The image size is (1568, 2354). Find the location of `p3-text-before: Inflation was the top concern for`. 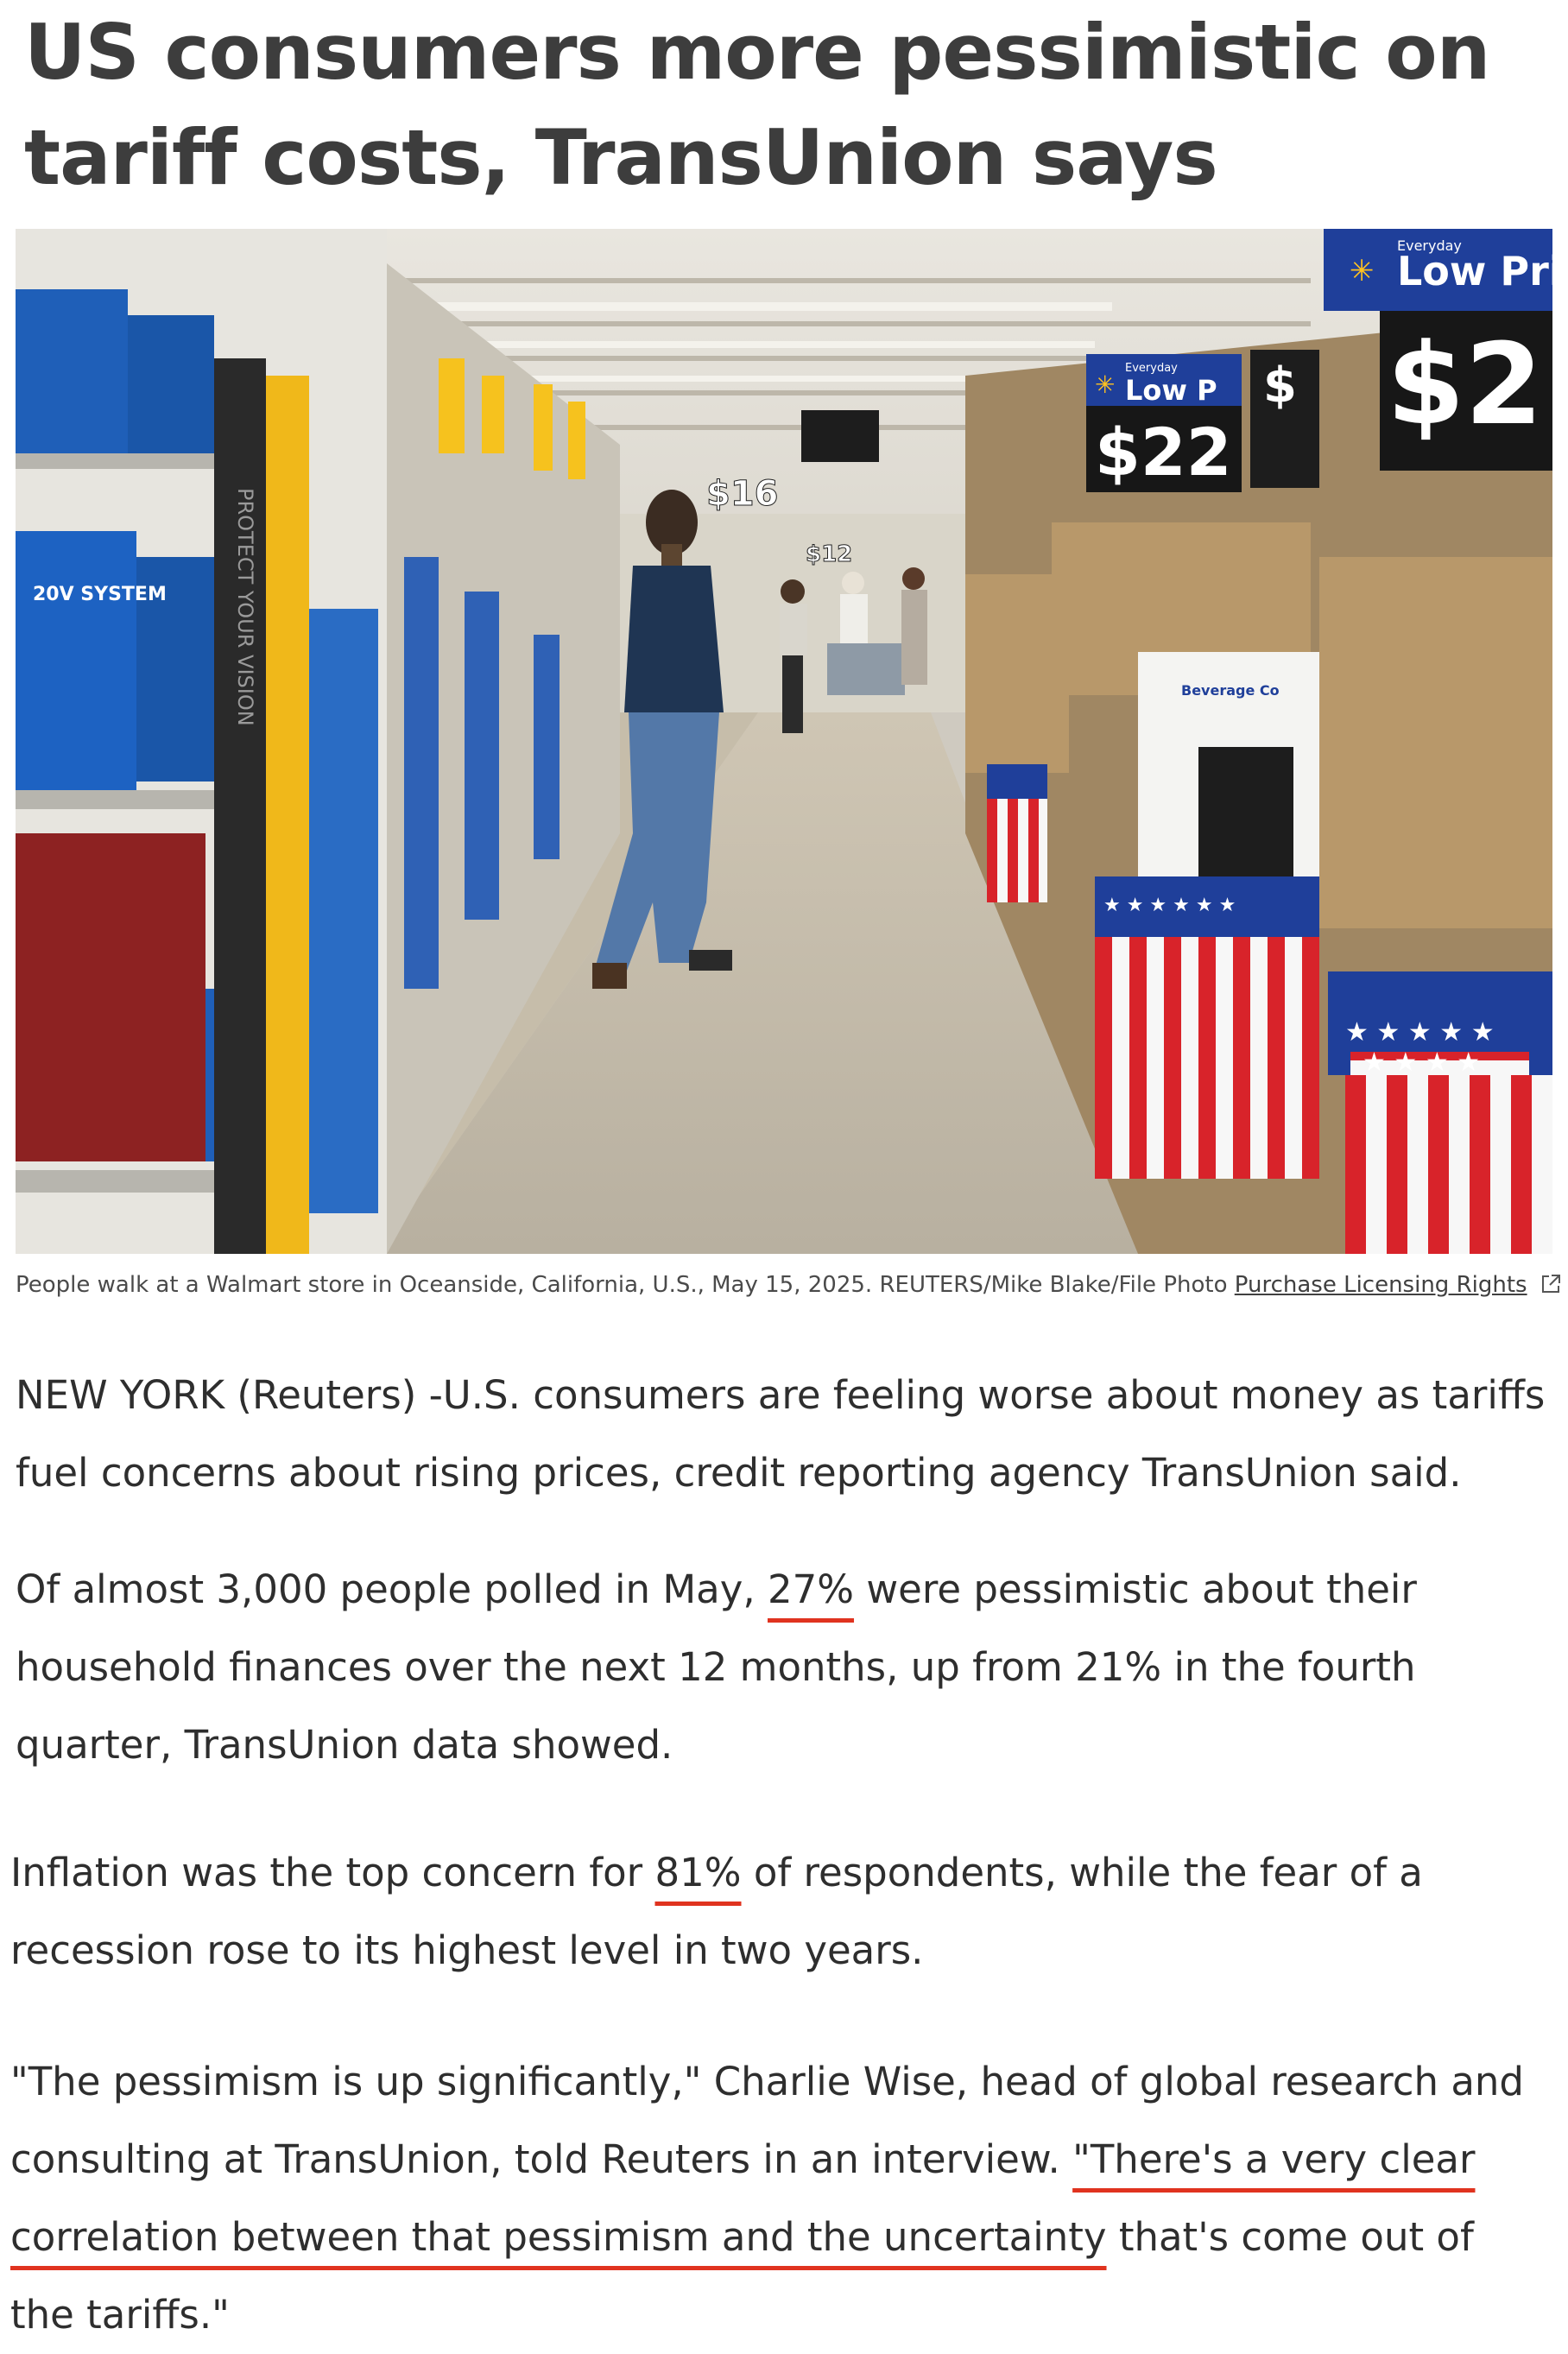

p3-text-before: Inflation was the top concern for is located at coordinates (332, 1872).